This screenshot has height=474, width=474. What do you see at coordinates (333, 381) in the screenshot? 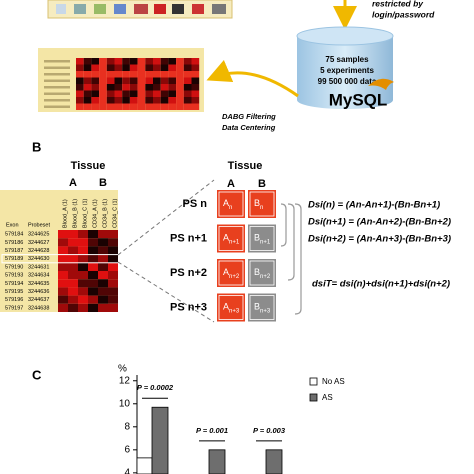
I see `legend-label: No AS` at bounding box center [333, 381].